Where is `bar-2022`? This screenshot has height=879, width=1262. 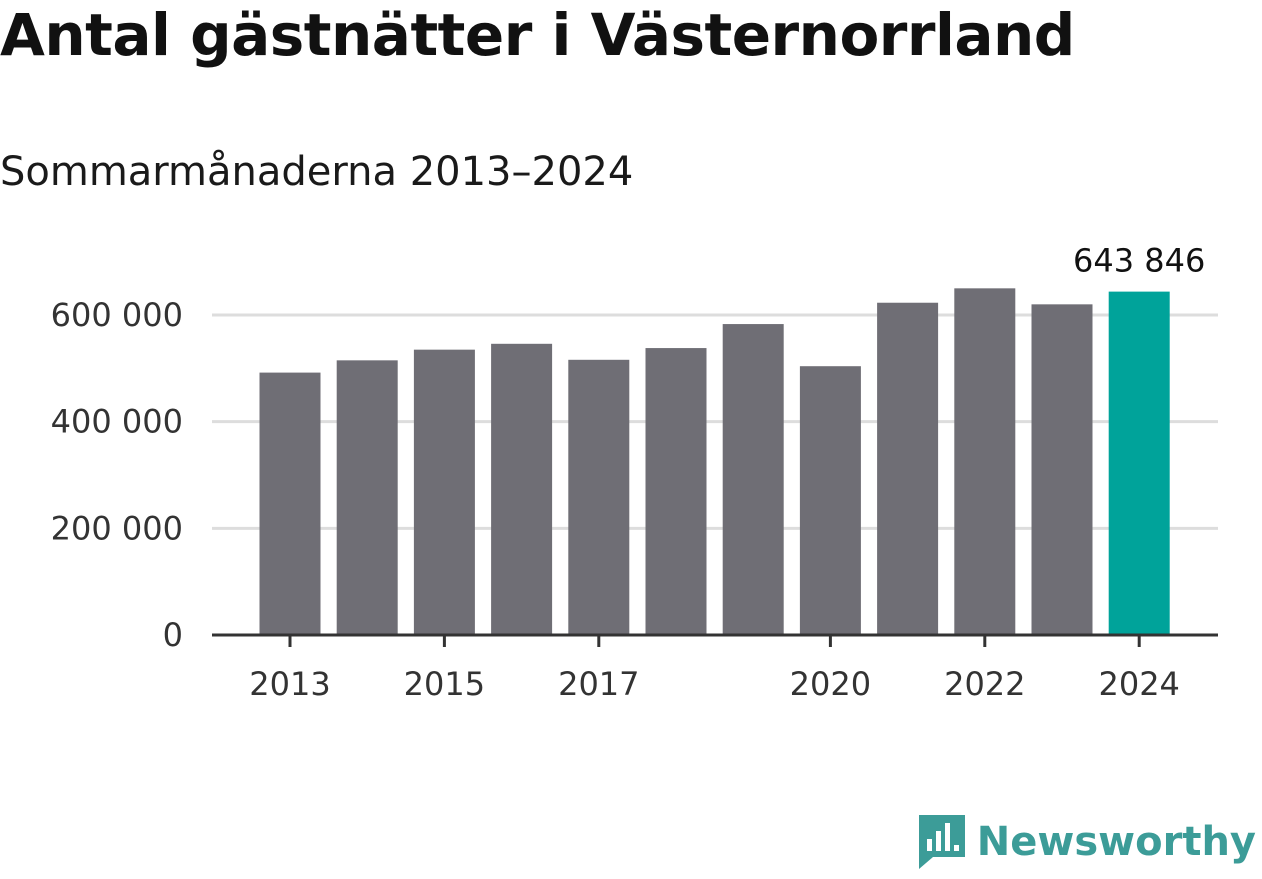 bar-2022 is located at coordinates (985, 461).